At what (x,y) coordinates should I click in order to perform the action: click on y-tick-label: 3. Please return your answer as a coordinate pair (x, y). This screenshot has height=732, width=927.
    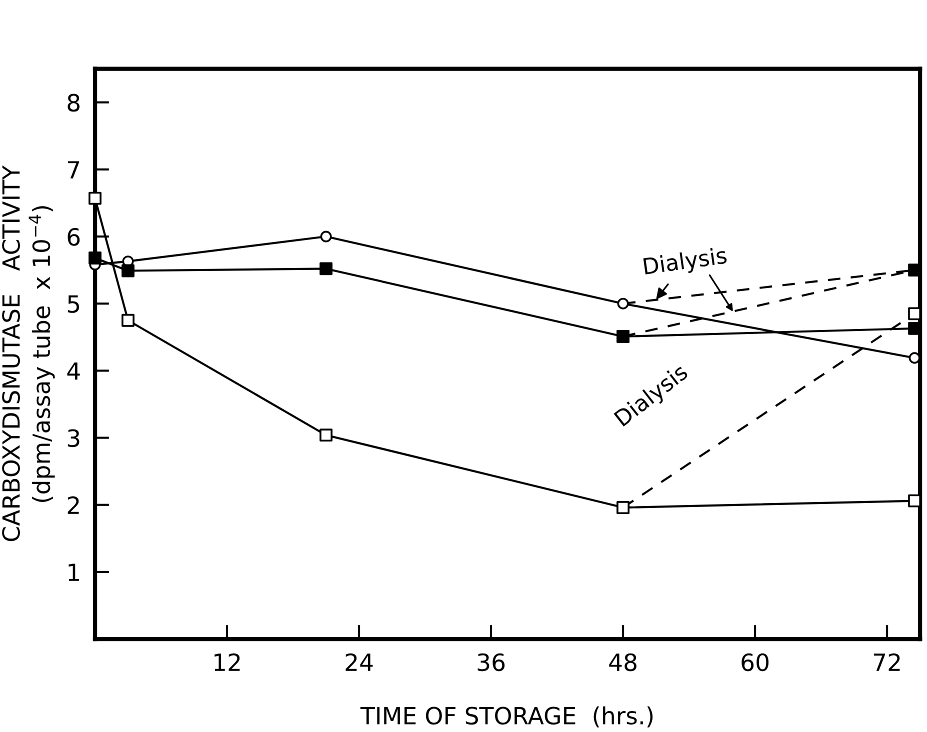
    Looking at the image, I should click on (74, 438).